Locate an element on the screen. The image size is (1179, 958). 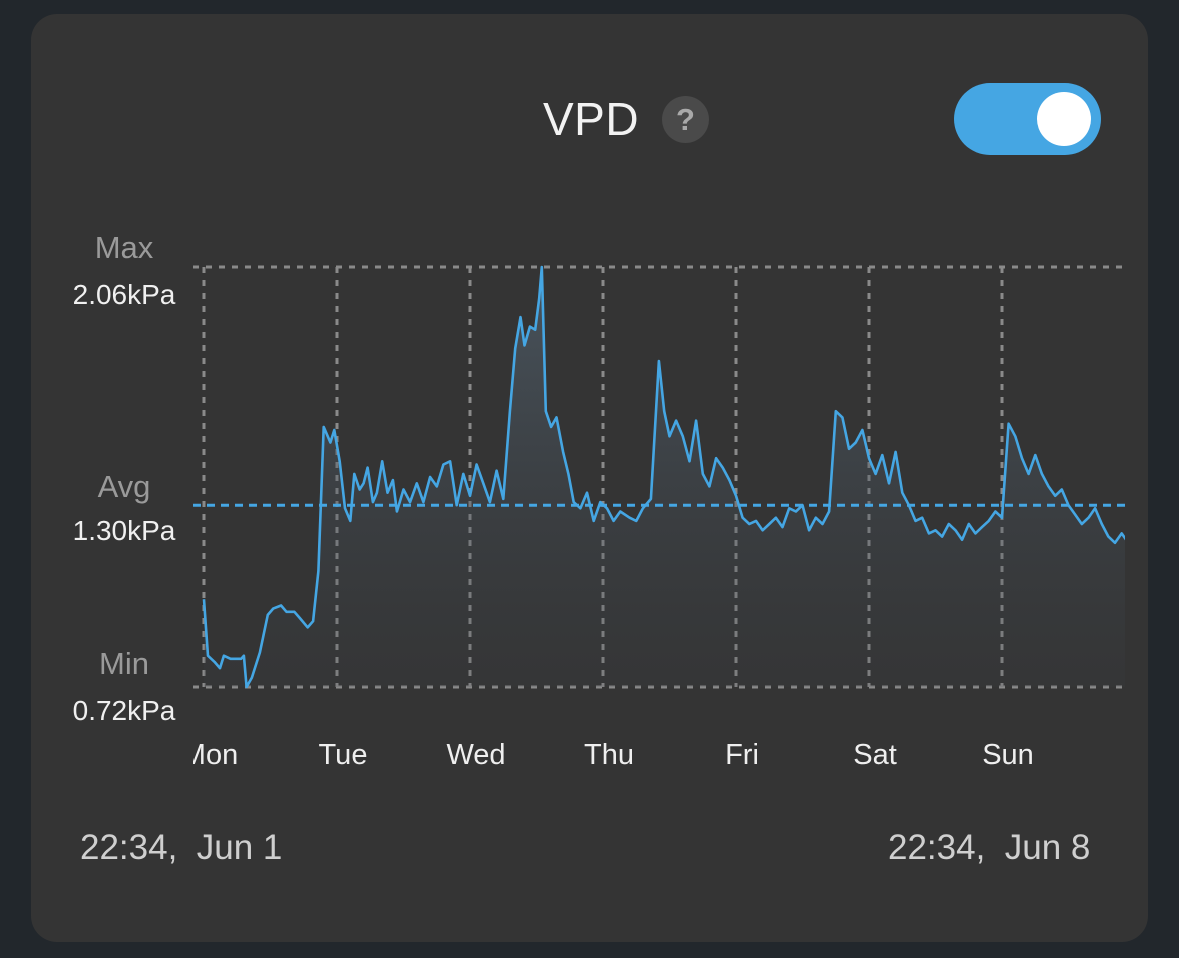
x-tick-label-tue: Tue is located at coordinates (343, 755).